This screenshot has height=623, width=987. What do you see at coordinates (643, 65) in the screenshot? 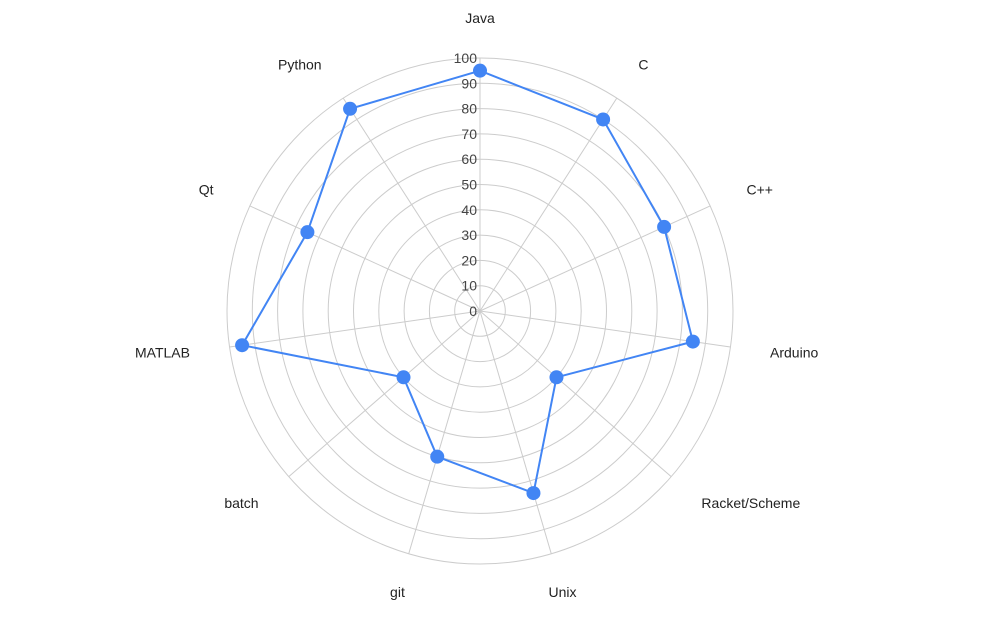
I see `category-label: C` at bounding box center [643, 65].